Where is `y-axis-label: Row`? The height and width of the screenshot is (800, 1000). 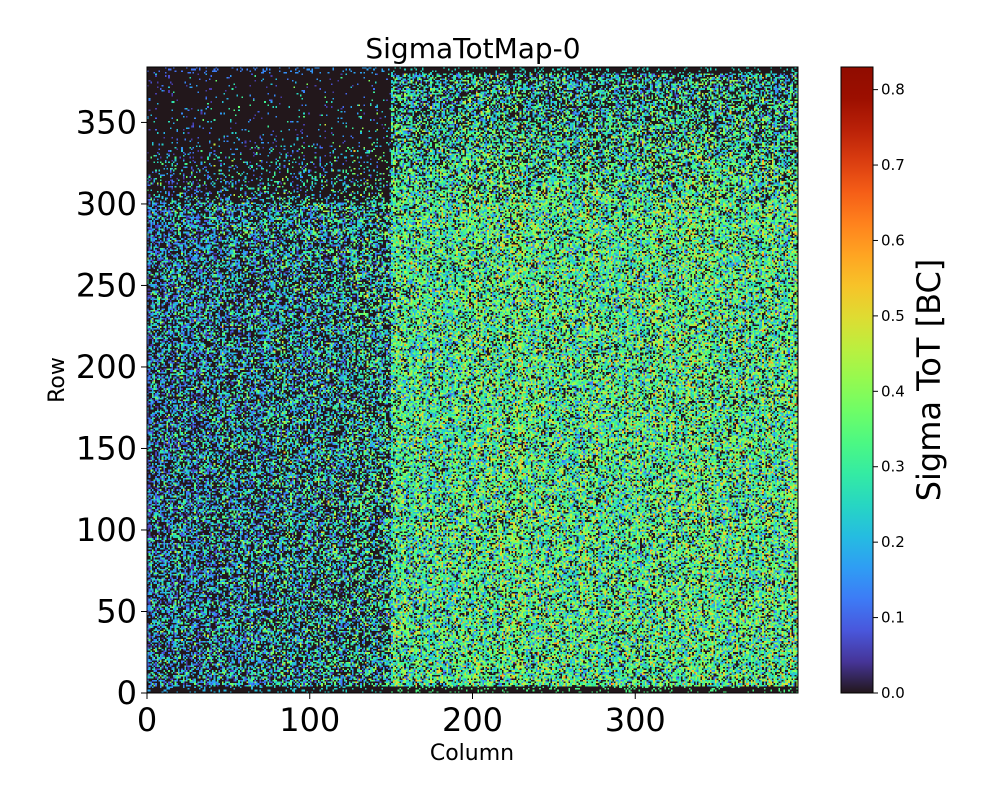
y-axis-label: Row is located at coordinates (57, 380).